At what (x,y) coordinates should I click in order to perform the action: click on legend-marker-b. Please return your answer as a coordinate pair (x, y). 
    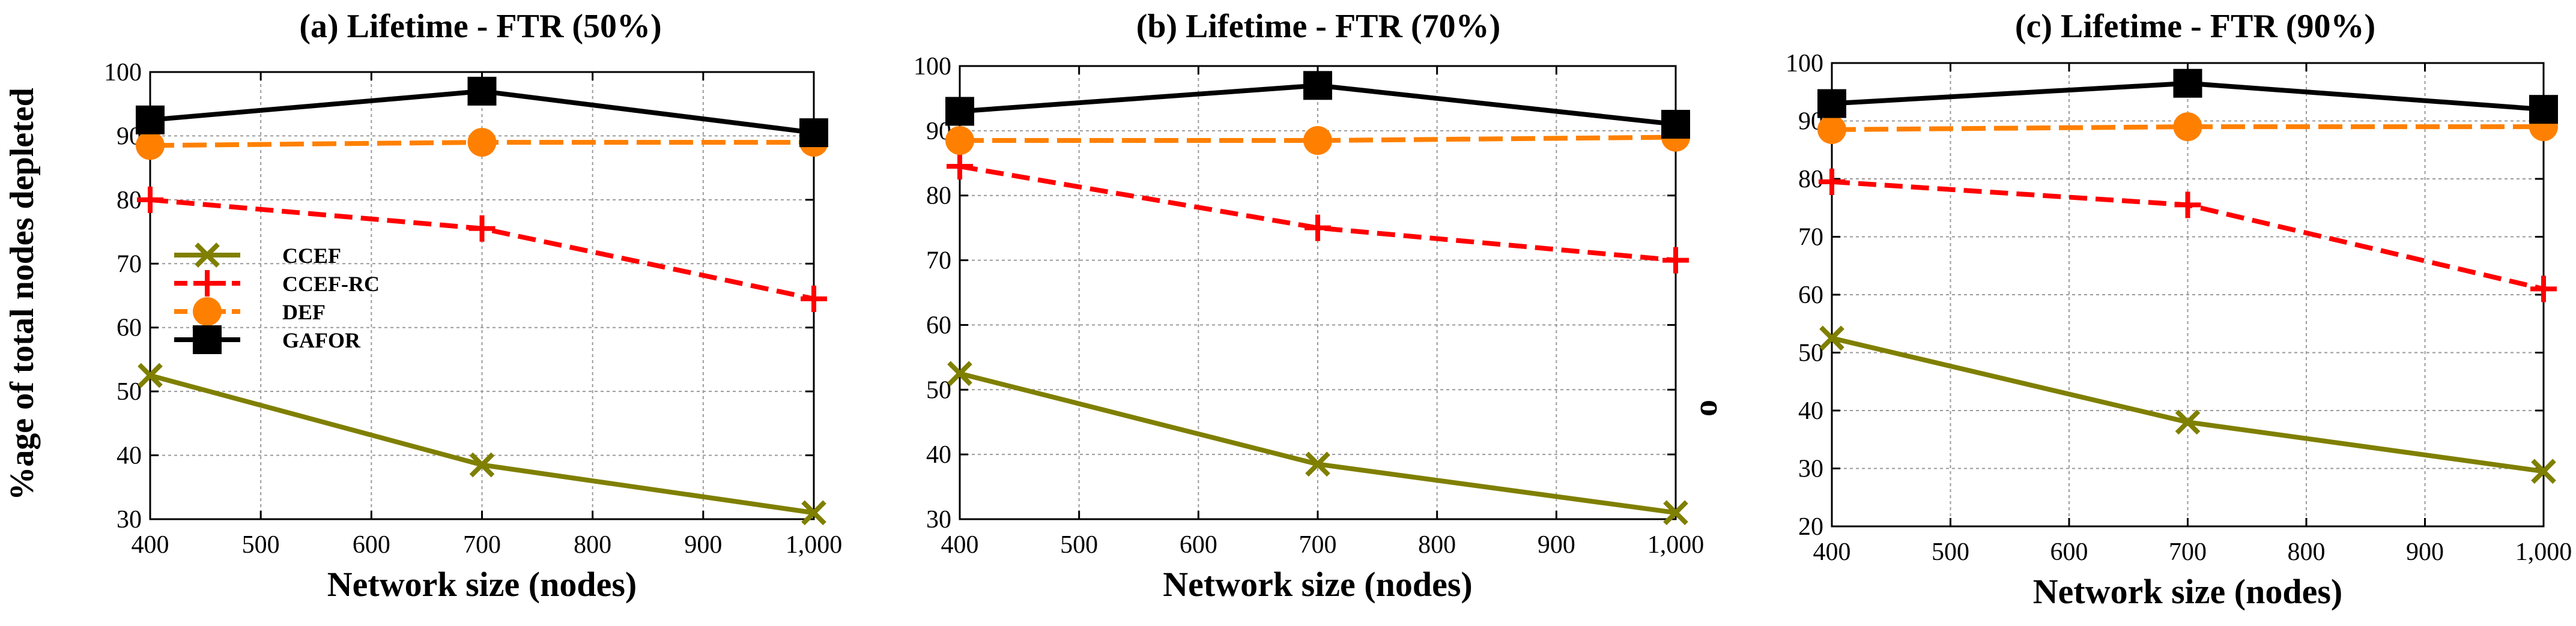
    Looking at the image, I should click on (207, 255).